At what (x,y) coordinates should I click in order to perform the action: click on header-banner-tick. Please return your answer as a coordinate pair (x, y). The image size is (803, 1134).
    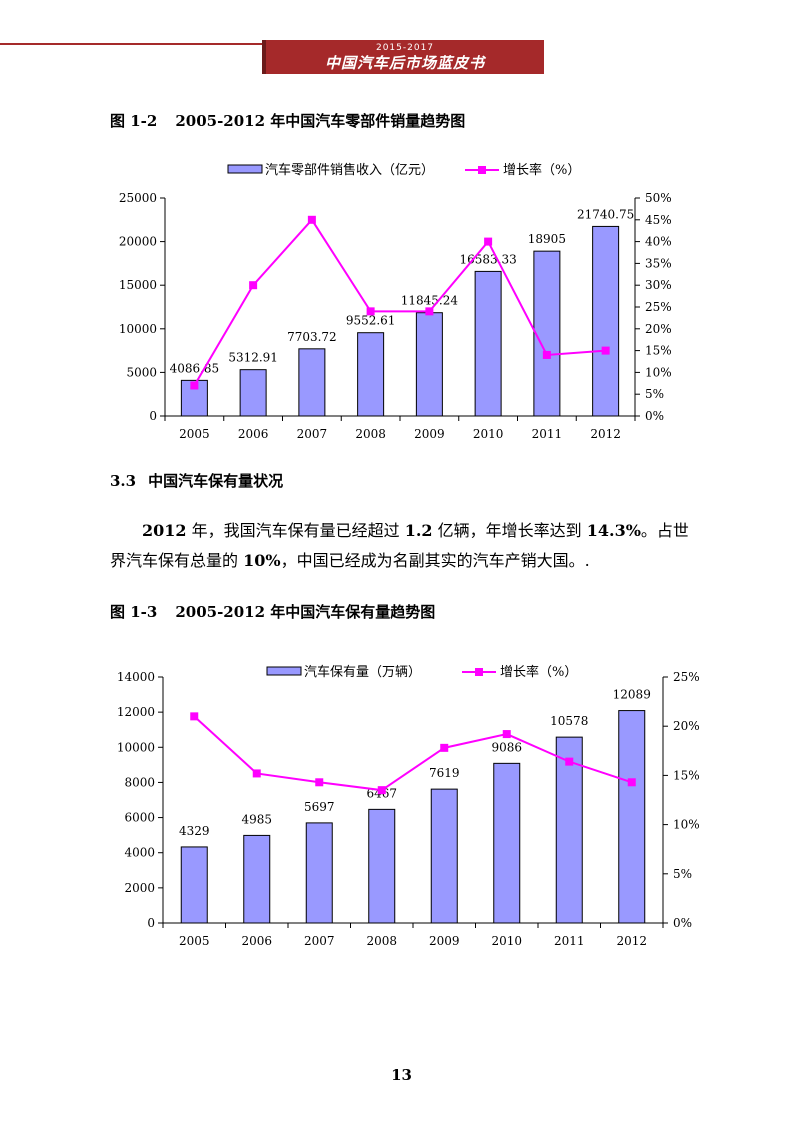
    Looking at the image, I should click on (538, 58).